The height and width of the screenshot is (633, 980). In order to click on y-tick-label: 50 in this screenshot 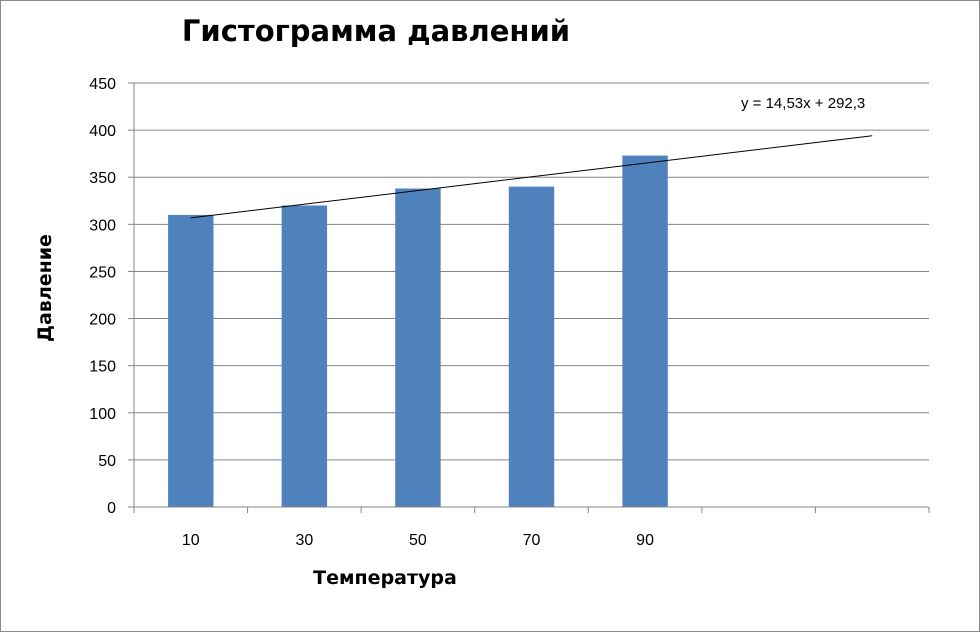, I will do `click(107, 461)`.